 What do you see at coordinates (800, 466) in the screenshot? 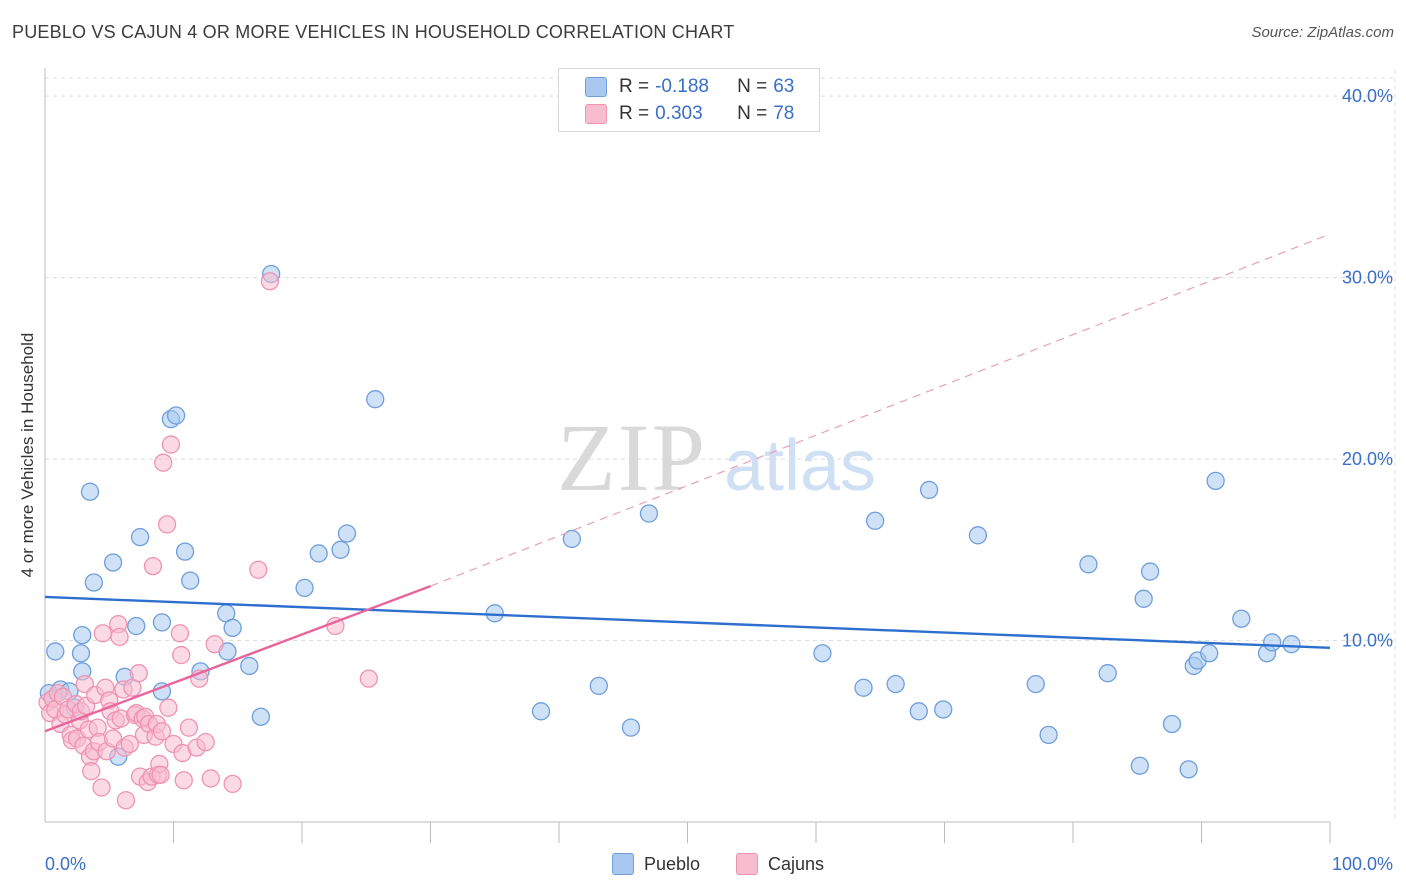
I see `watermark-atlas: atlas` at bounding box center [800, 466].